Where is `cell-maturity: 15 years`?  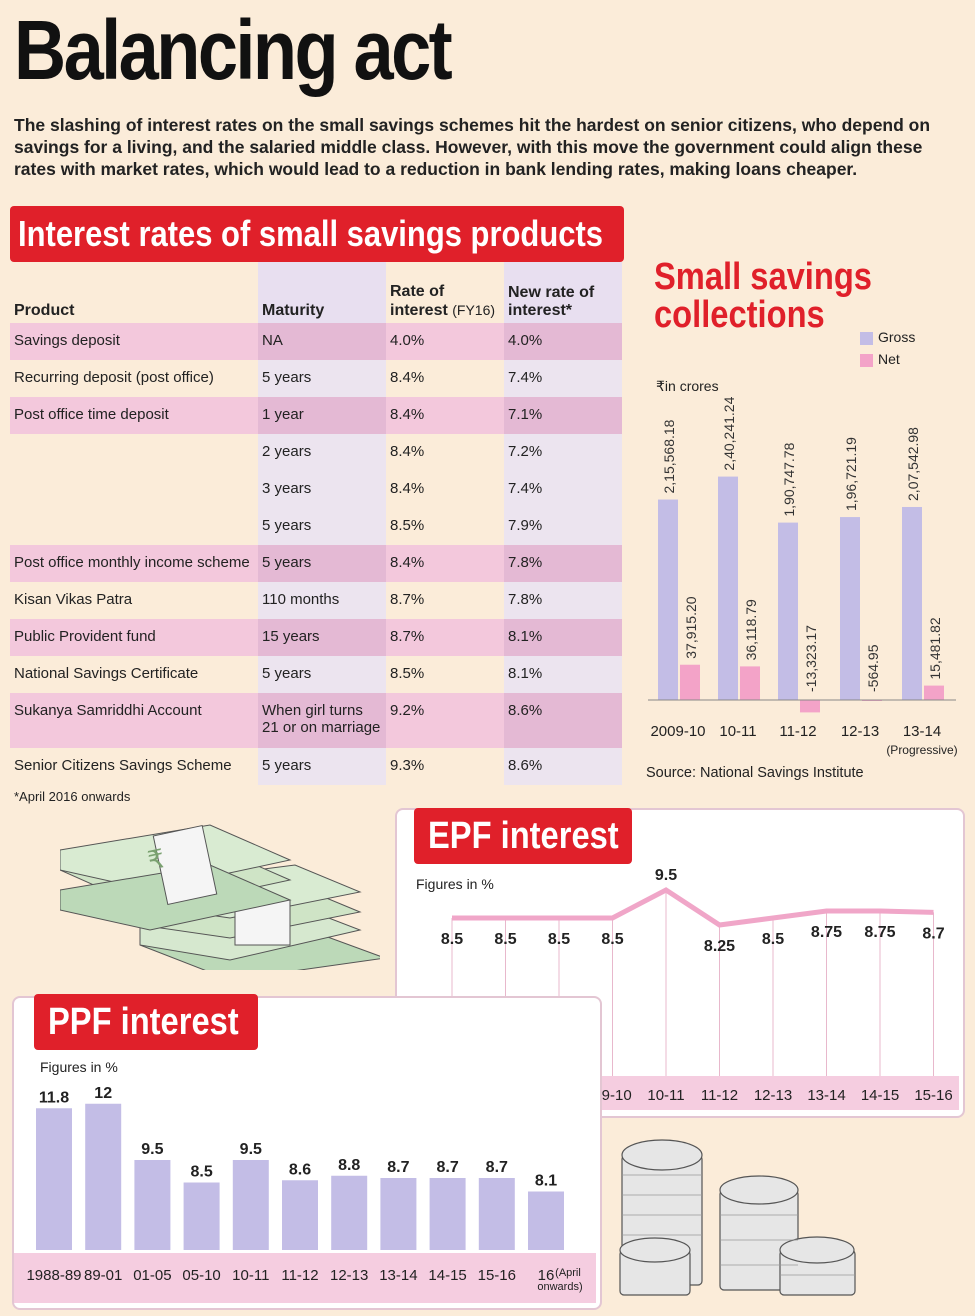 cell-maturity: 15 years is located at coordinates (322, 637).